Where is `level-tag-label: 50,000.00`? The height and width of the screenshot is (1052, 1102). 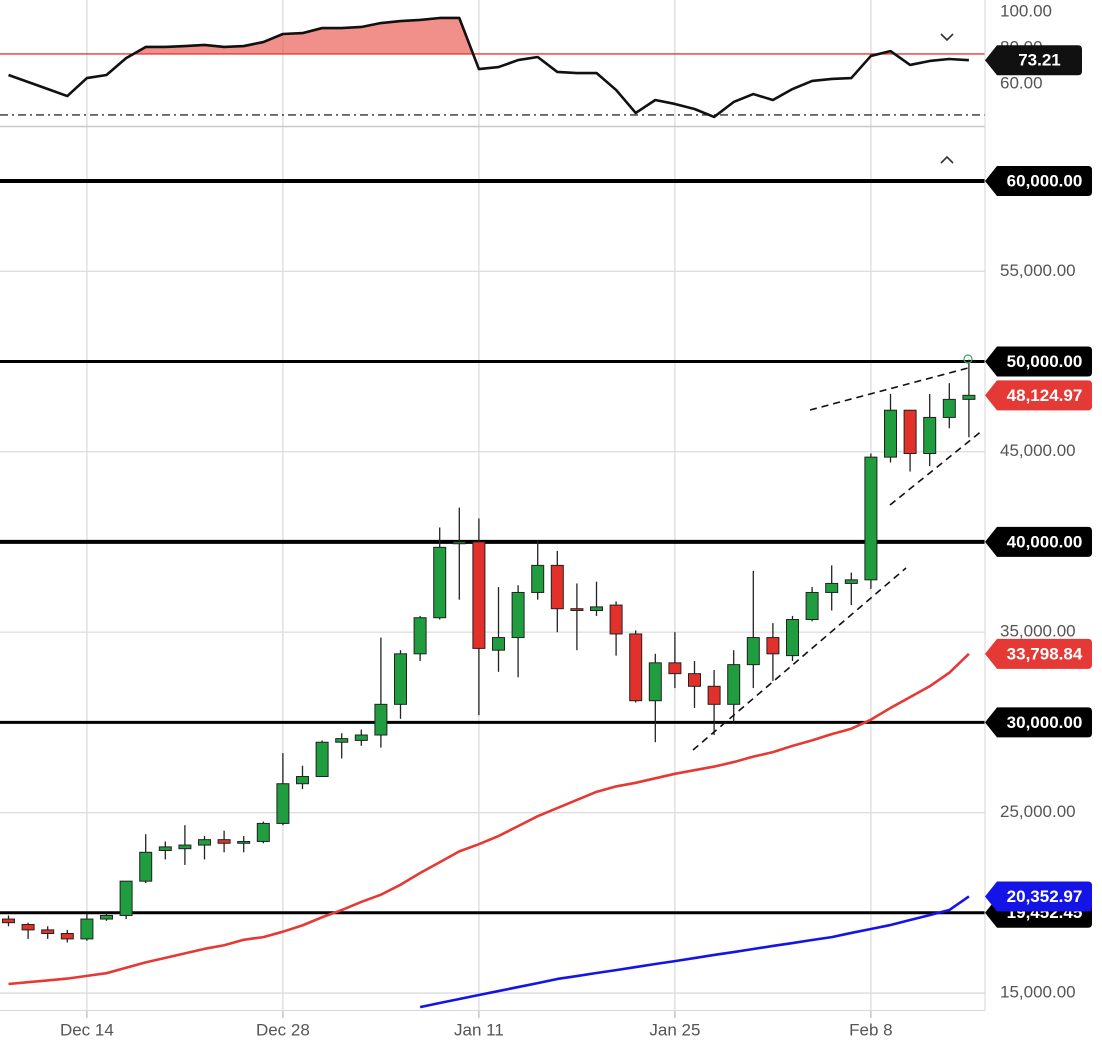 level-tag-label: 50,000.00 is located at coordinates (1045, 361).